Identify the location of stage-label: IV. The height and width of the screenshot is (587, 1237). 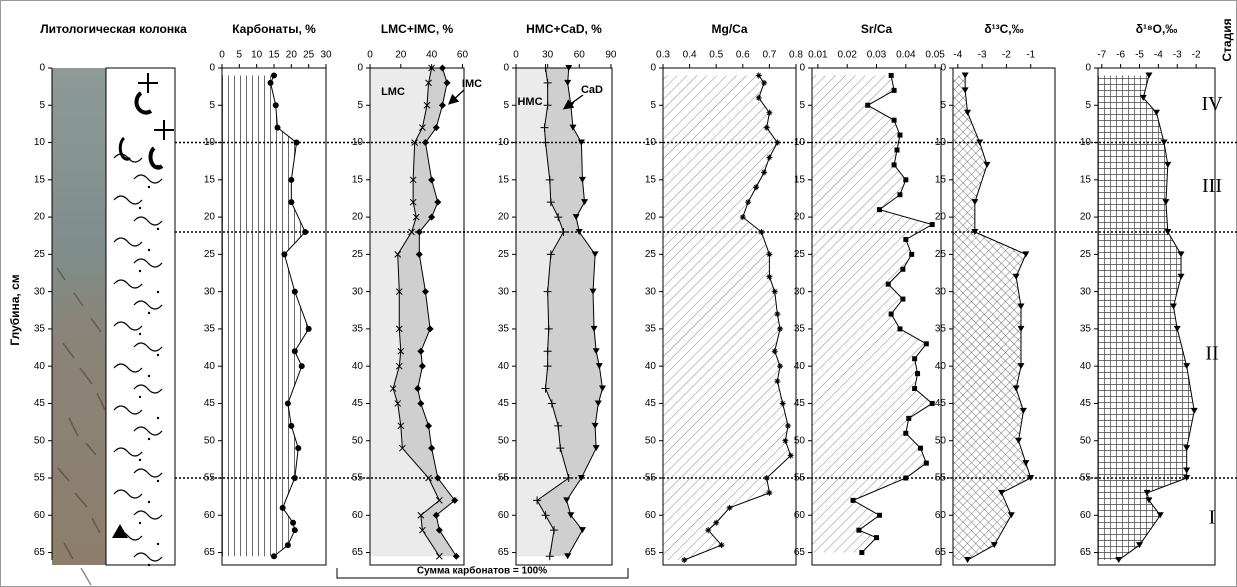
(1212, 104).